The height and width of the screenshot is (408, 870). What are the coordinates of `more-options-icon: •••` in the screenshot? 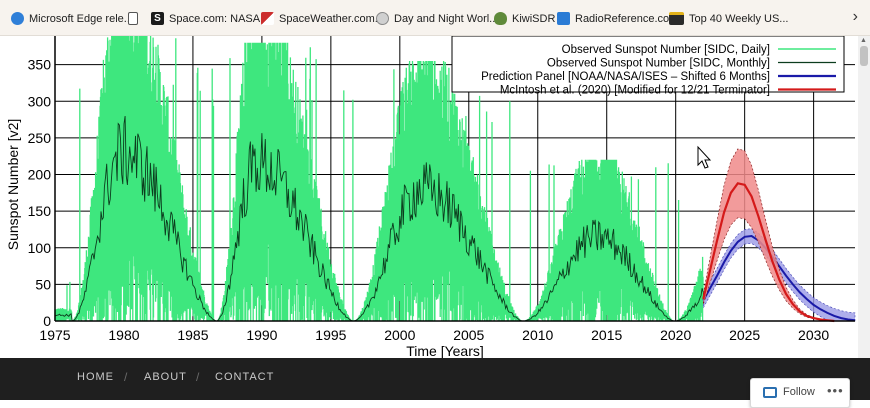 It's located at (835, 390).